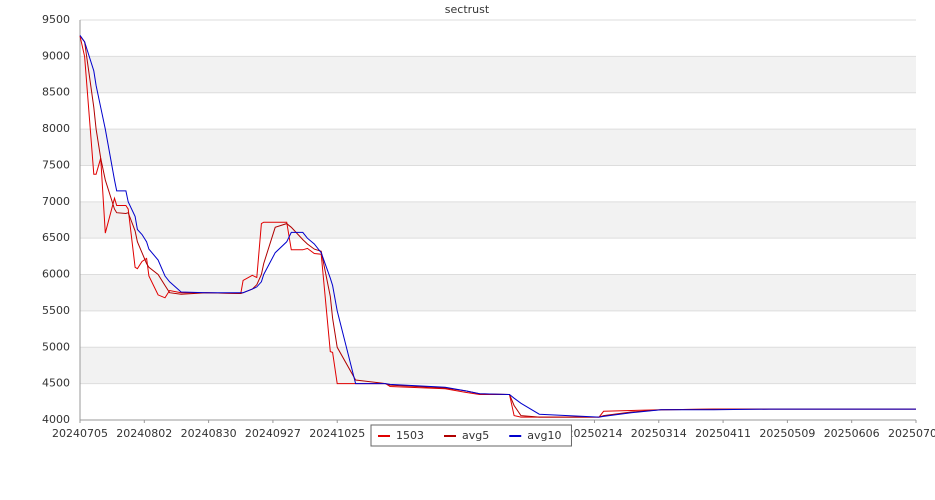 This screenshot has height=500, width=935. Describe the element at coordinates (144, 433) in the screenshot. I see `x-tick-label: 20240802` at that location.